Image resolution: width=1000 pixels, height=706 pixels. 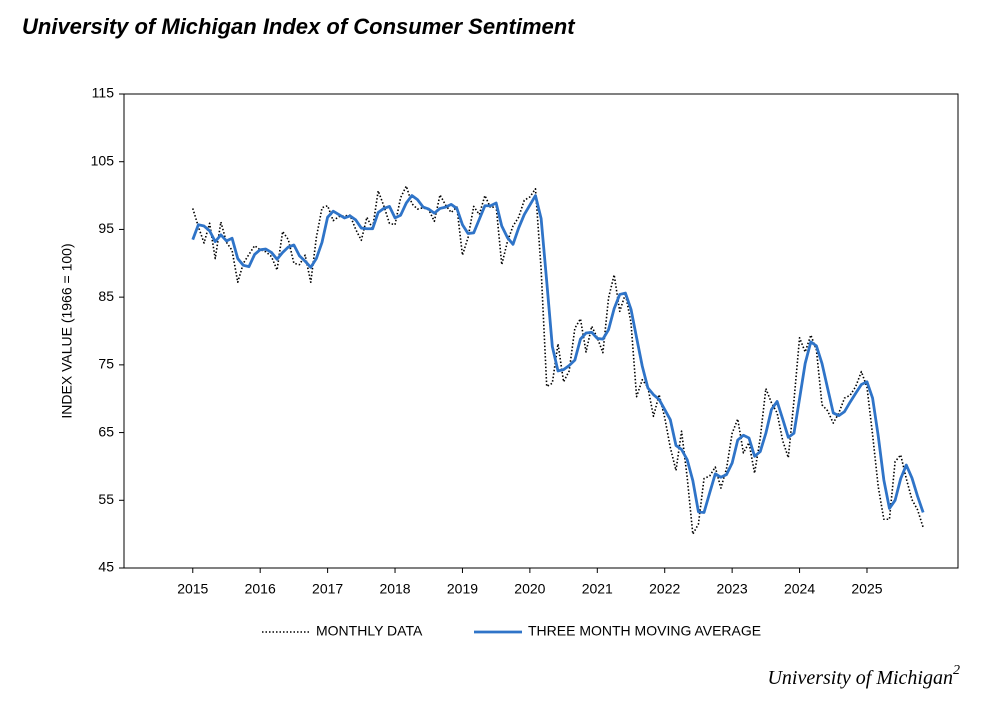 I want to click on source-superscript: 2, so click(x=956, y=670).